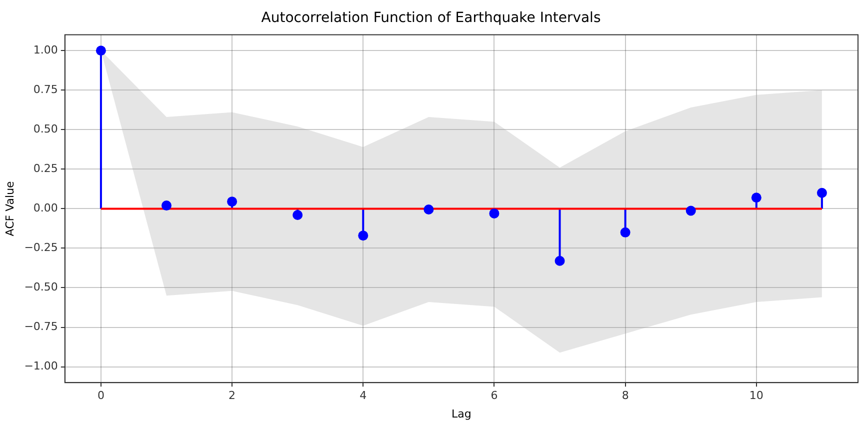 The width and height of the screenshot is (863, 425). Describe the element at coordinates (756, 395) in the screenshot. I see `x-tick-label: 10` at that location.